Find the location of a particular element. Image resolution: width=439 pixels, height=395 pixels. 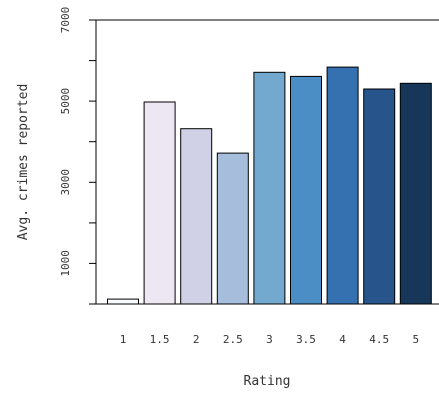

y-tick-label: 5000 is located at coordinates (65, 101).